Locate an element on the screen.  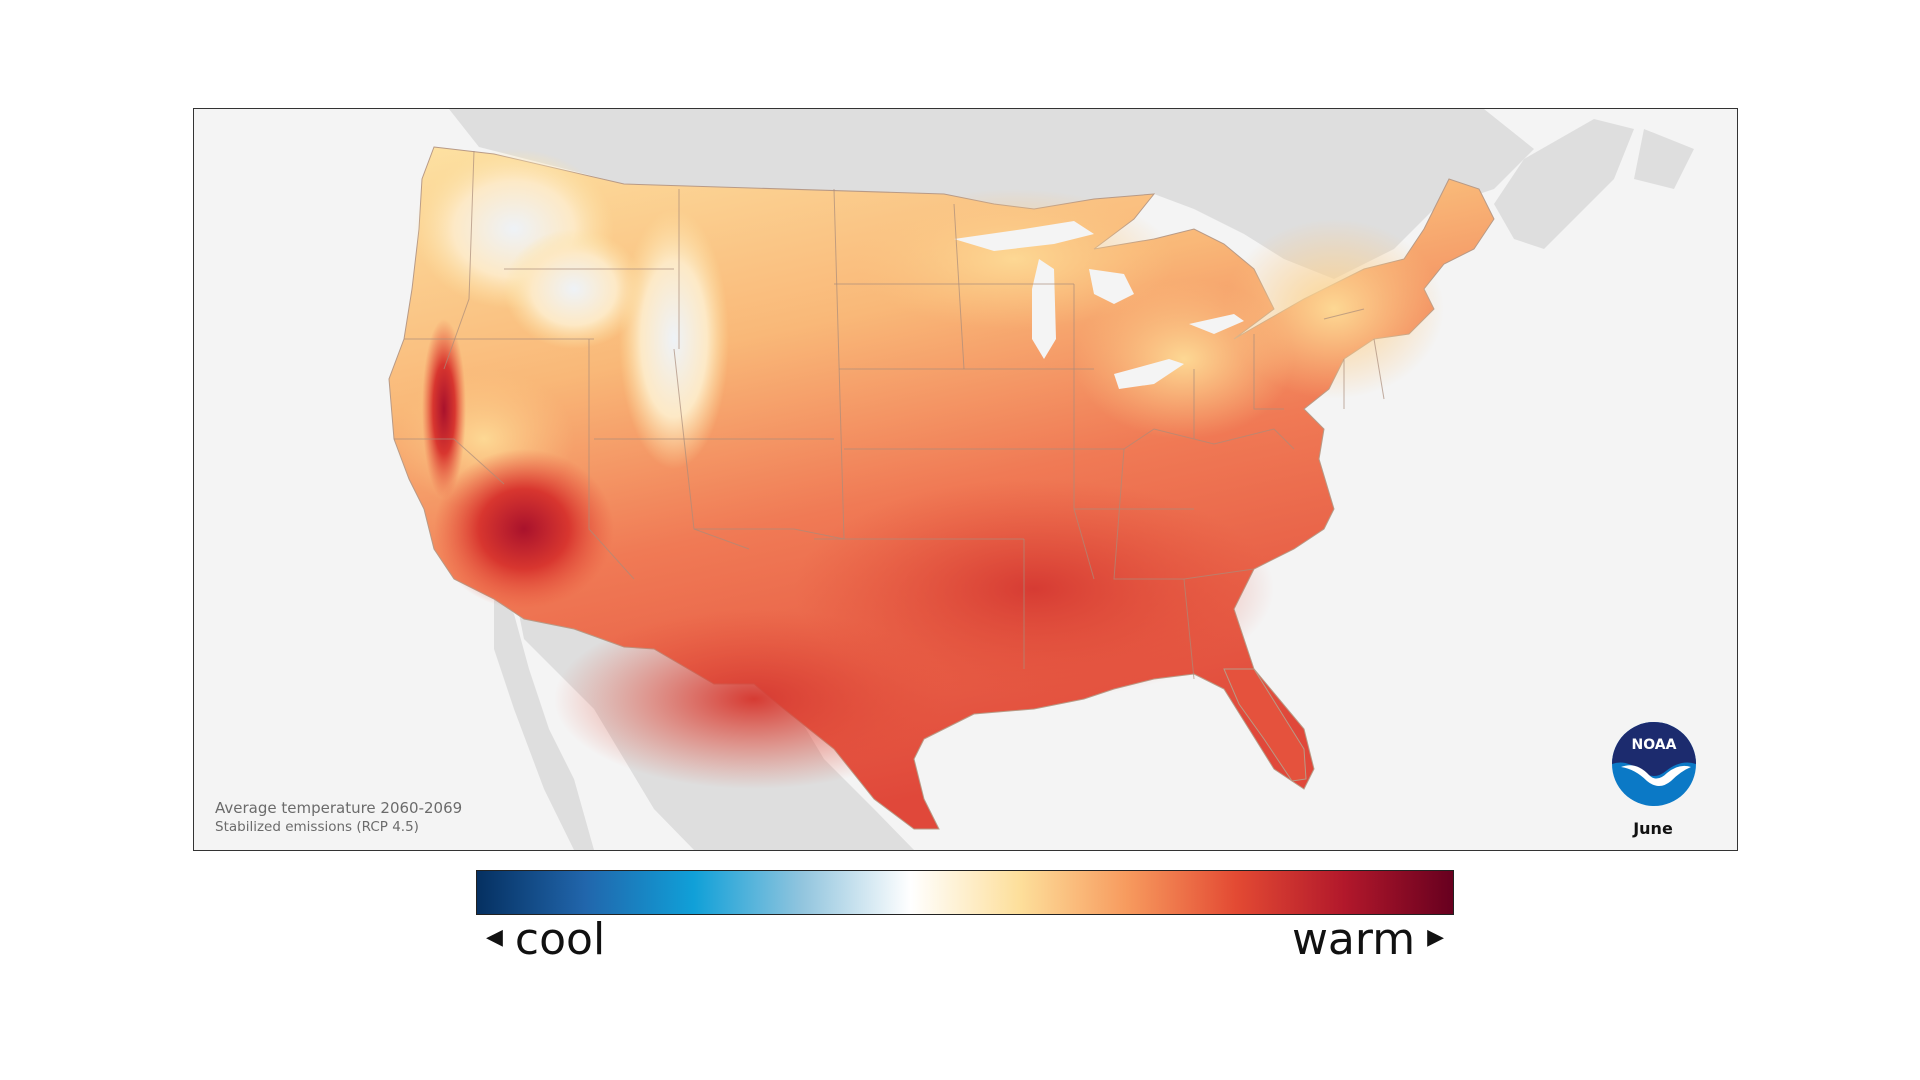
florida is located at coordinates (1265, 725).